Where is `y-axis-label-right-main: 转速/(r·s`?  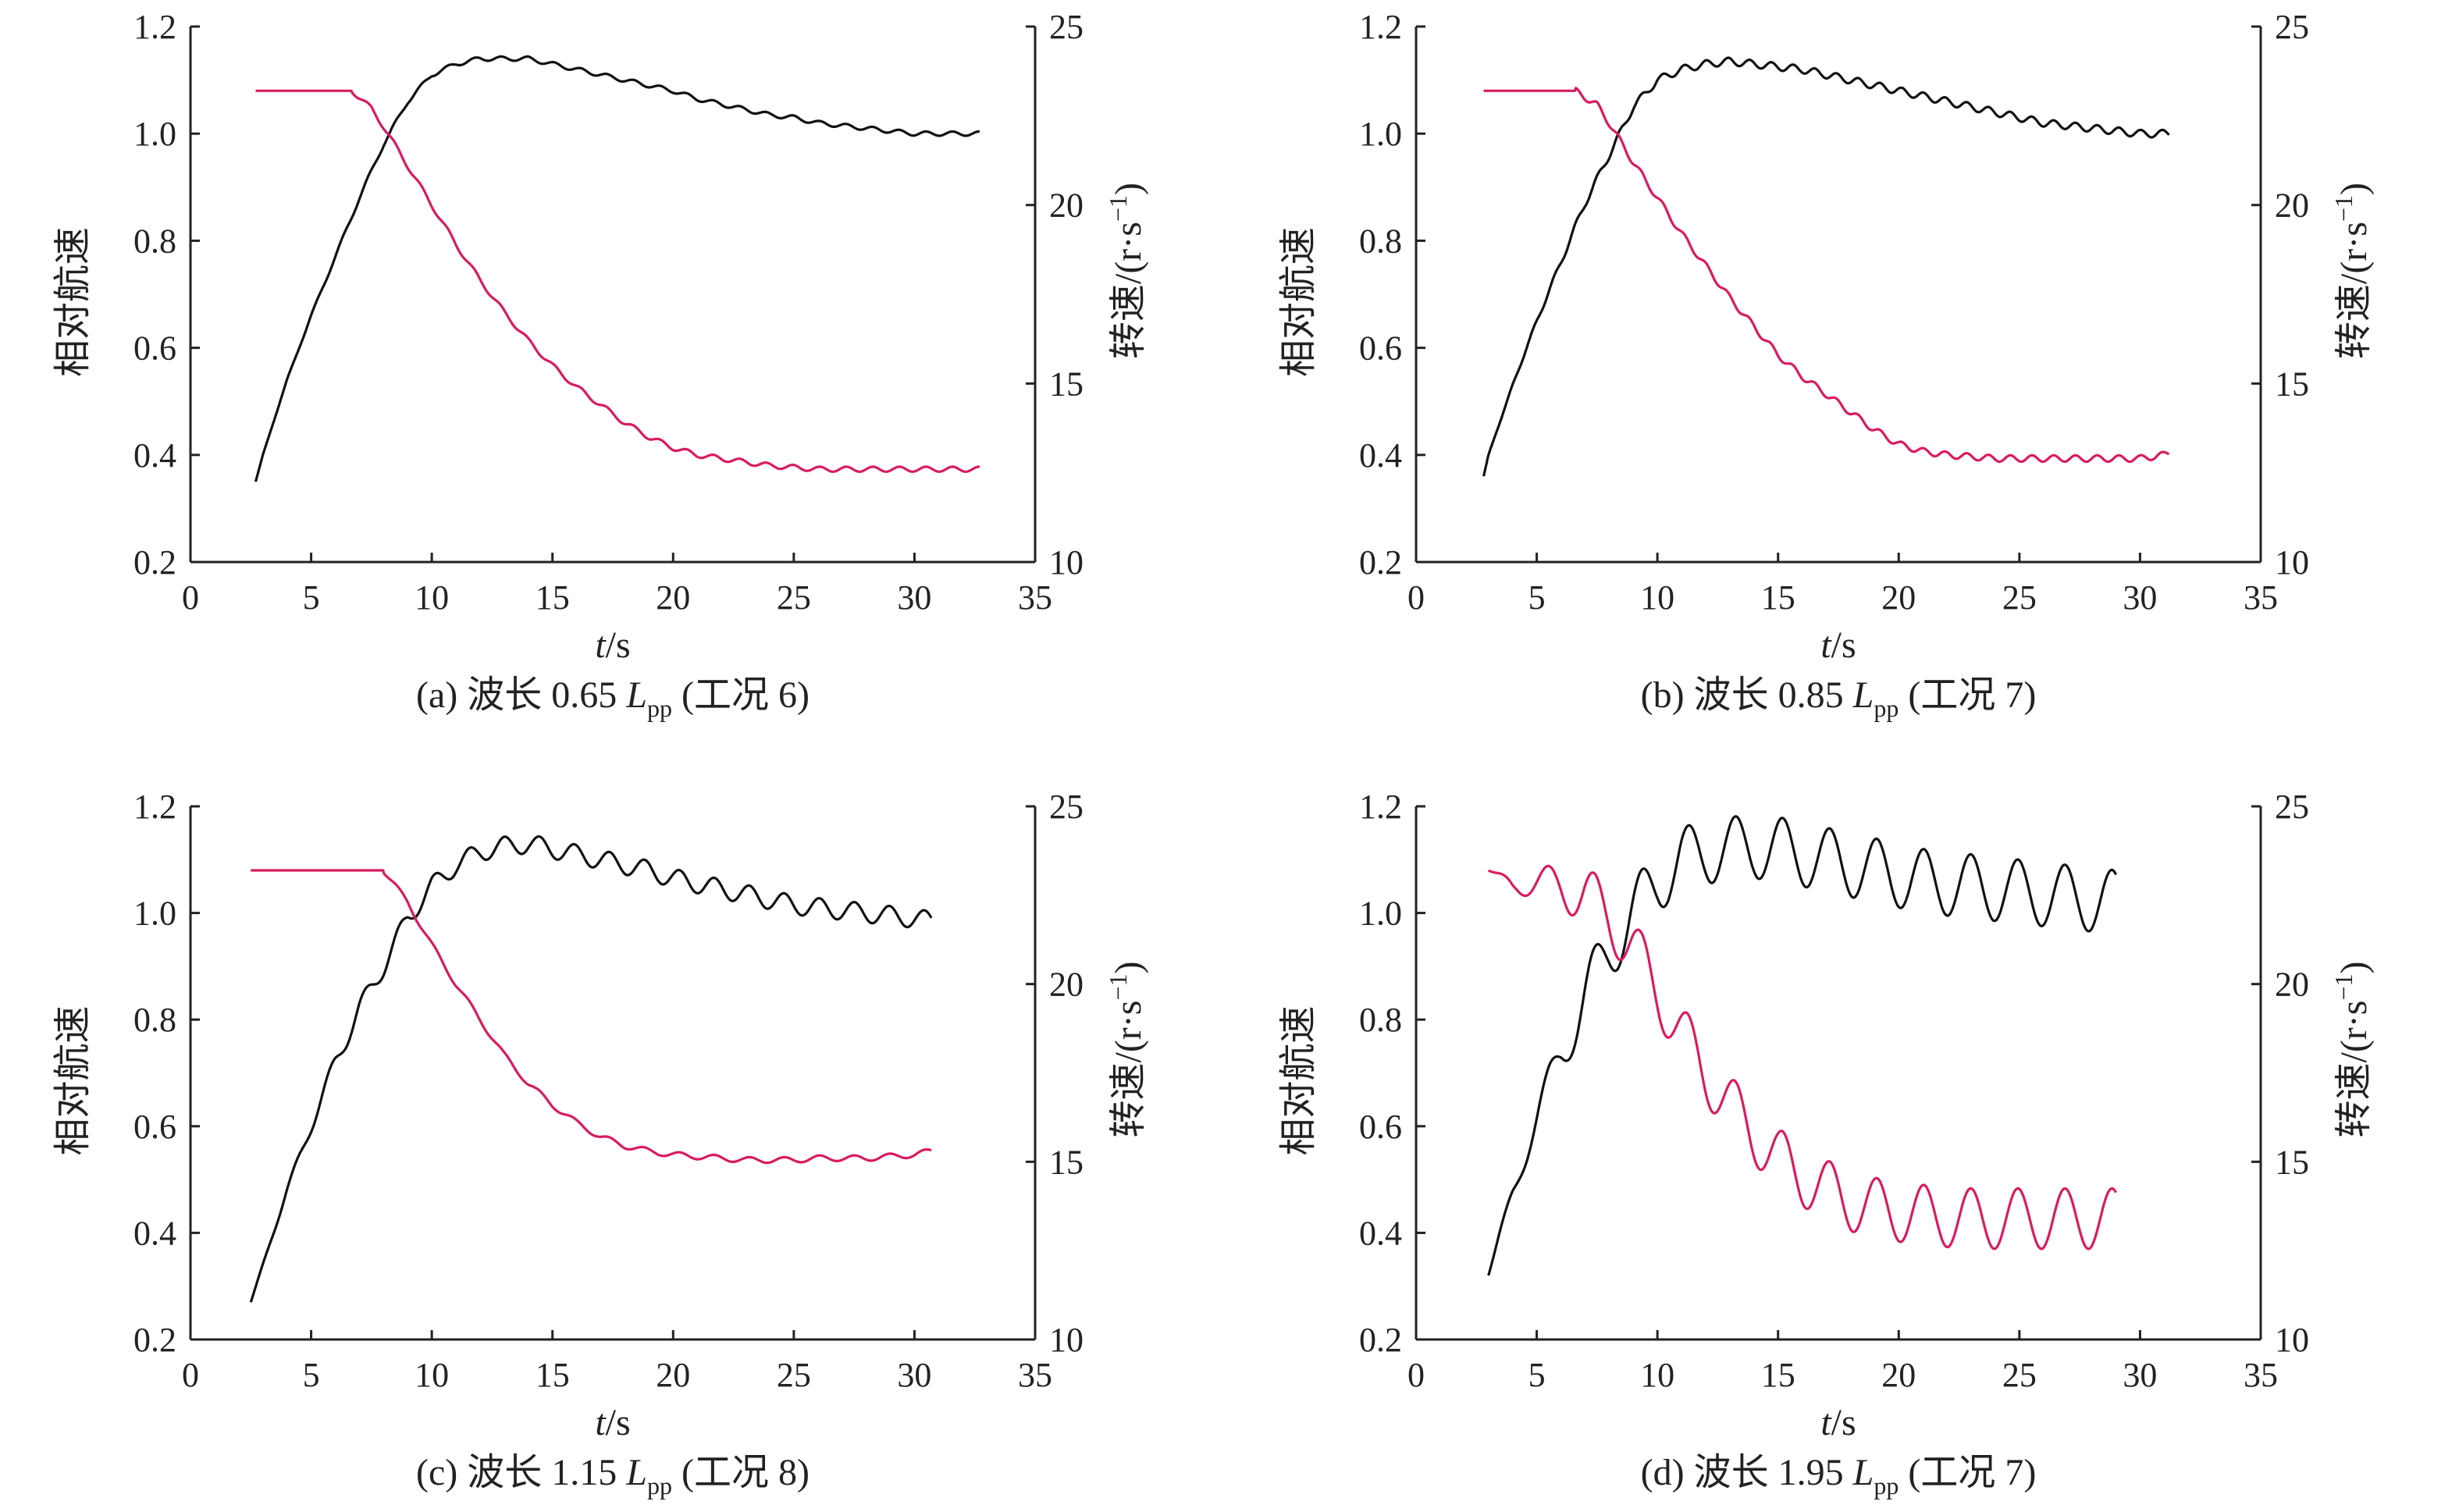
y-axis-label-right-main: 转速/(r·s is located at coordinates (1129, 1069).